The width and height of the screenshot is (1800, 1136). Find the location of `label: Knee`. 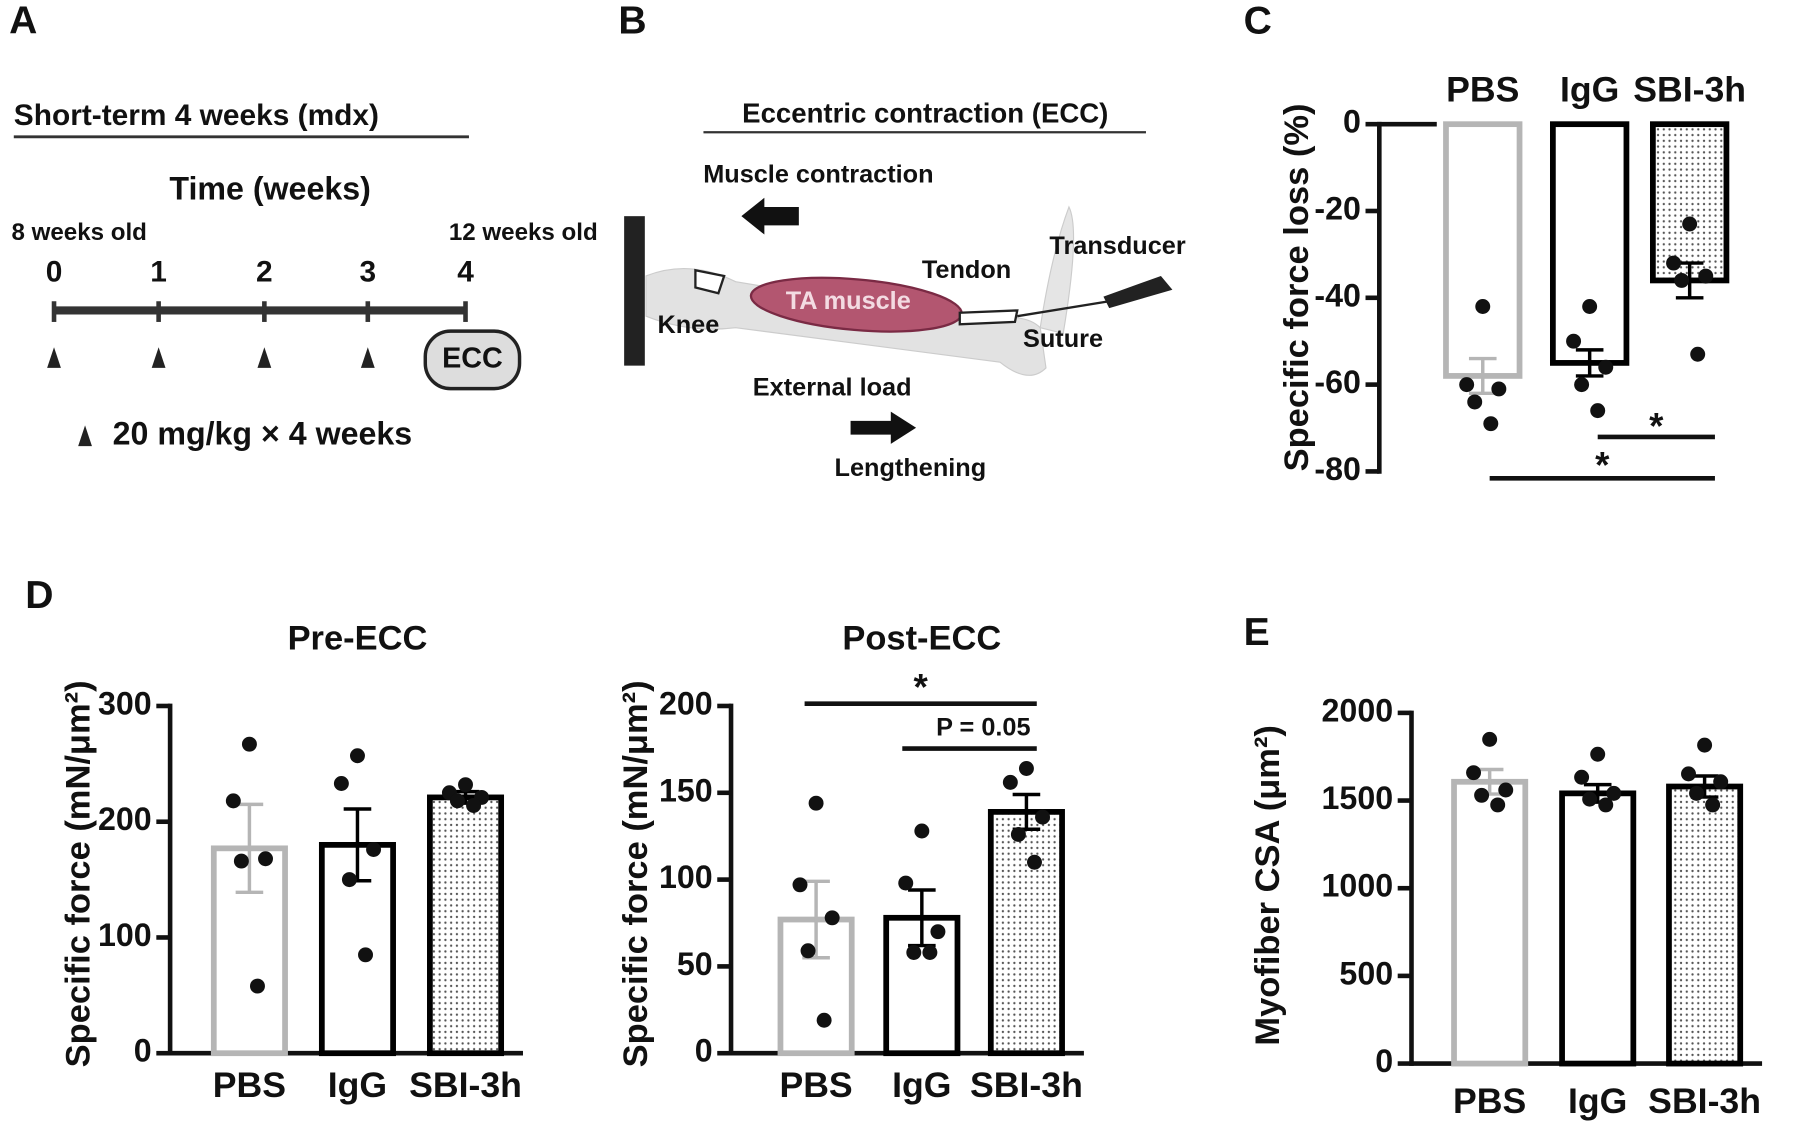

label: Knee is located at coordinates (688, 325).